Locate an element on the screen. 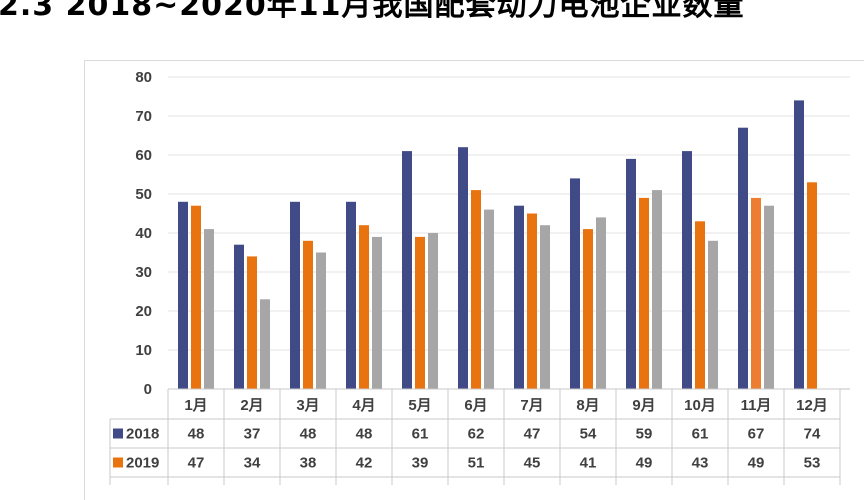 The width and height of the screenshot is (864, 500). bar-2019-8月 is located at coordinates (588, 309).